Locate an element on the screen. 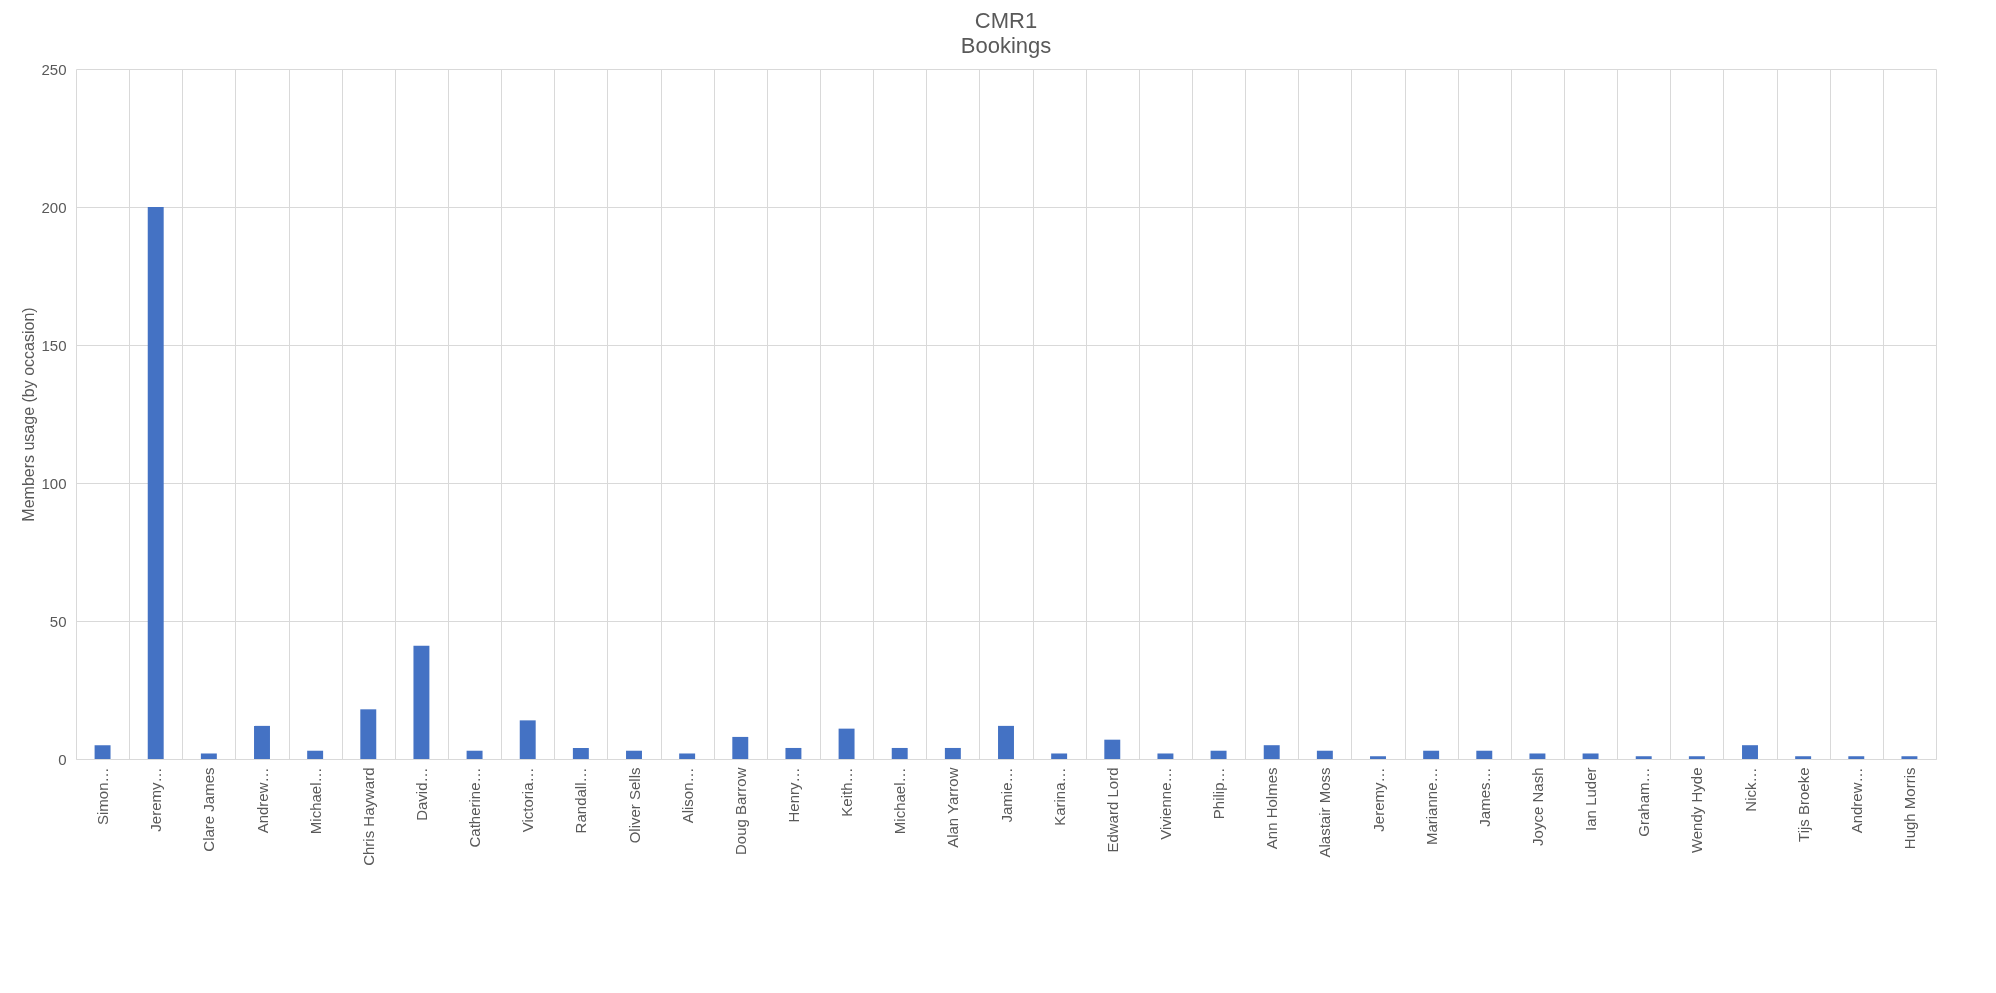 The image size is (1996, 993). x-tick-label: Hugh Morris is located at coordinates (1909, 808).